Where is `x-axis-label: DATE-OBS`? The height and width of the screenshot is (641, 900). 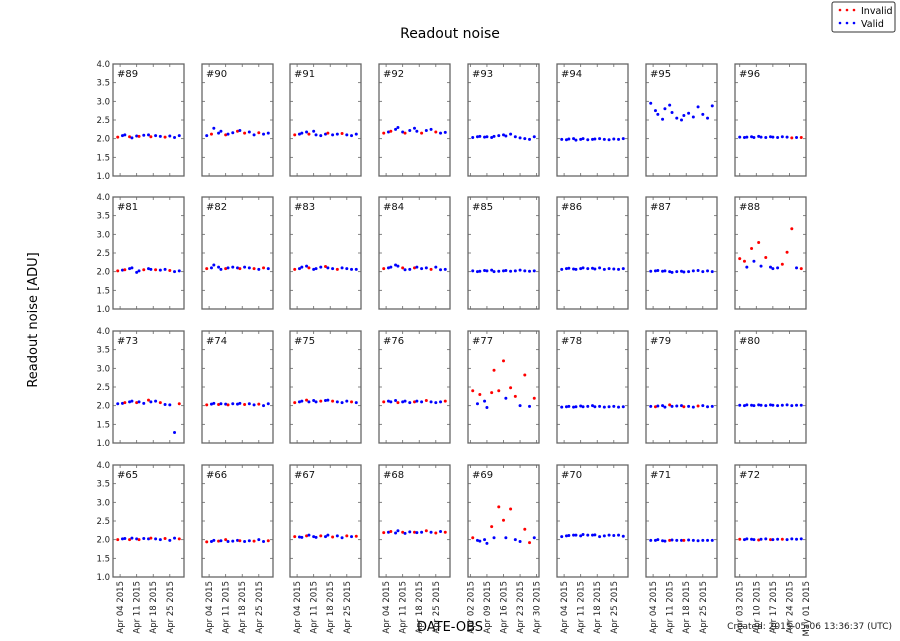 x-axis-label: DATE-OBS is located at coordinates (450, 627).